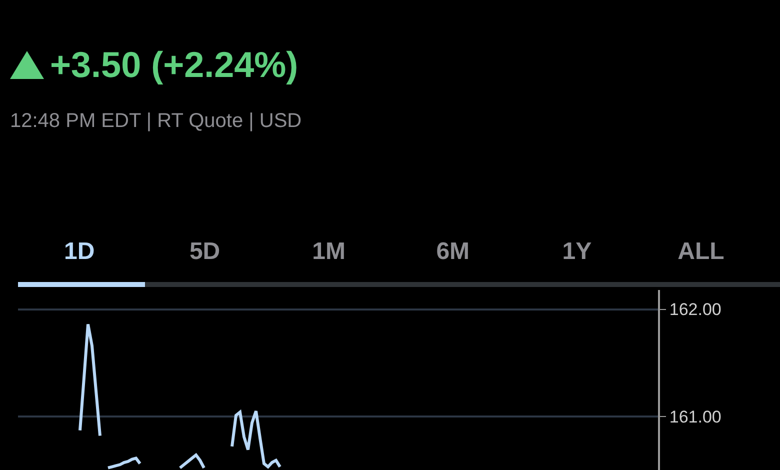  What do you see at coordinates (174, 65) in the screenshot?
I see `text: +3.50 (+2.24%)` at bounding box center [174, 65].